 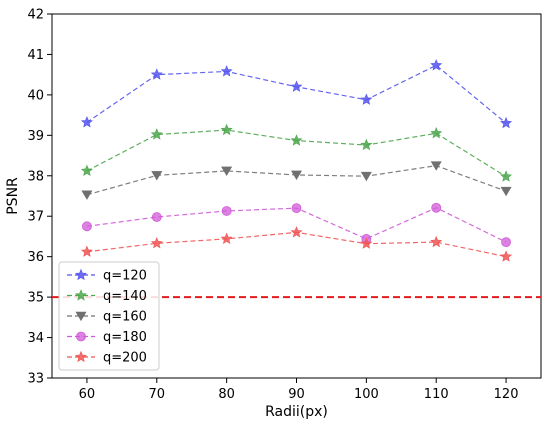 I want to click on y-tick-label: 42, so click(x=35, y=15).